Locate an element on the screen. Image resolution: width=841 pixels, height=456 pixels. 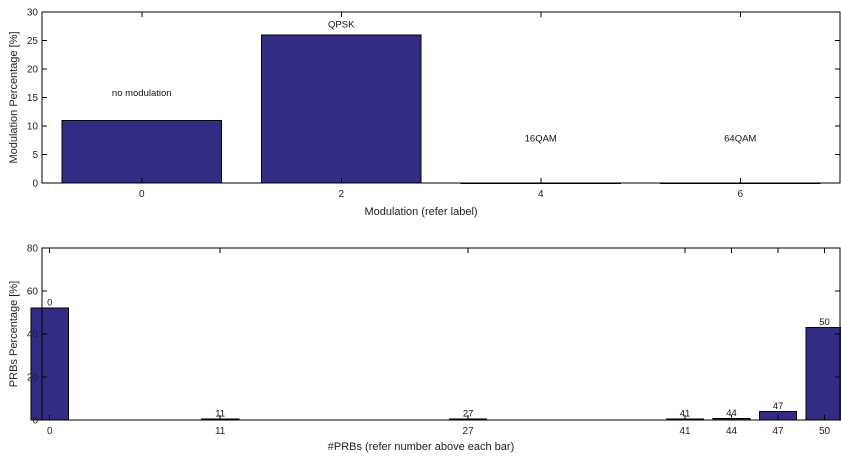
x-tick-label: 41 is located at coordinates (685, 431).